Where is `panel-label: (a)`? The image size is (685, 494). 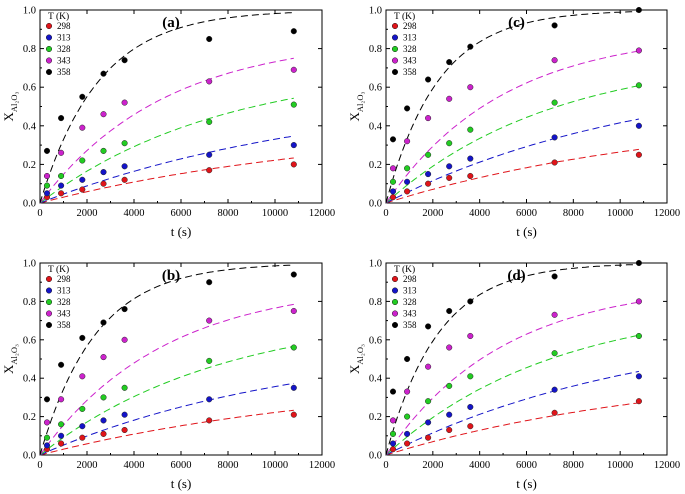
panel-label: (a) is located at coordinates (171, 23).